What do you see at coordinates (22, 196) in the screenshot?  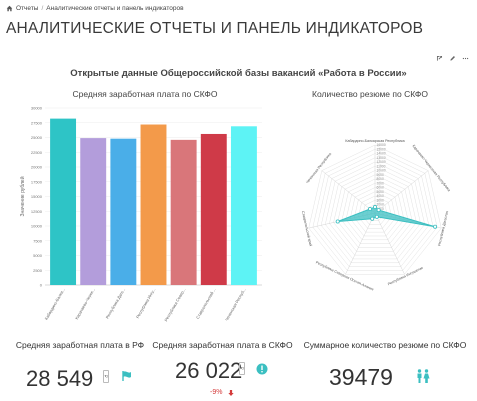 I see `bar-y-axis-label: Значение рублей` at bounding box center [22, 196].